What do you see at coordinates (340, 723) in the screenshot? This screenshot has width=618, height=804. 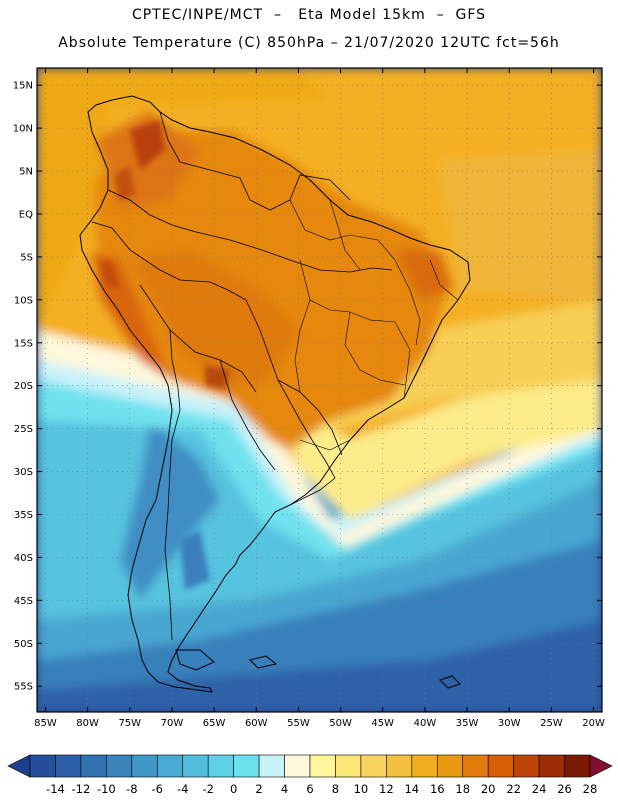 I see `lon-tick-label: 50W` at bounding box center [340, 723].